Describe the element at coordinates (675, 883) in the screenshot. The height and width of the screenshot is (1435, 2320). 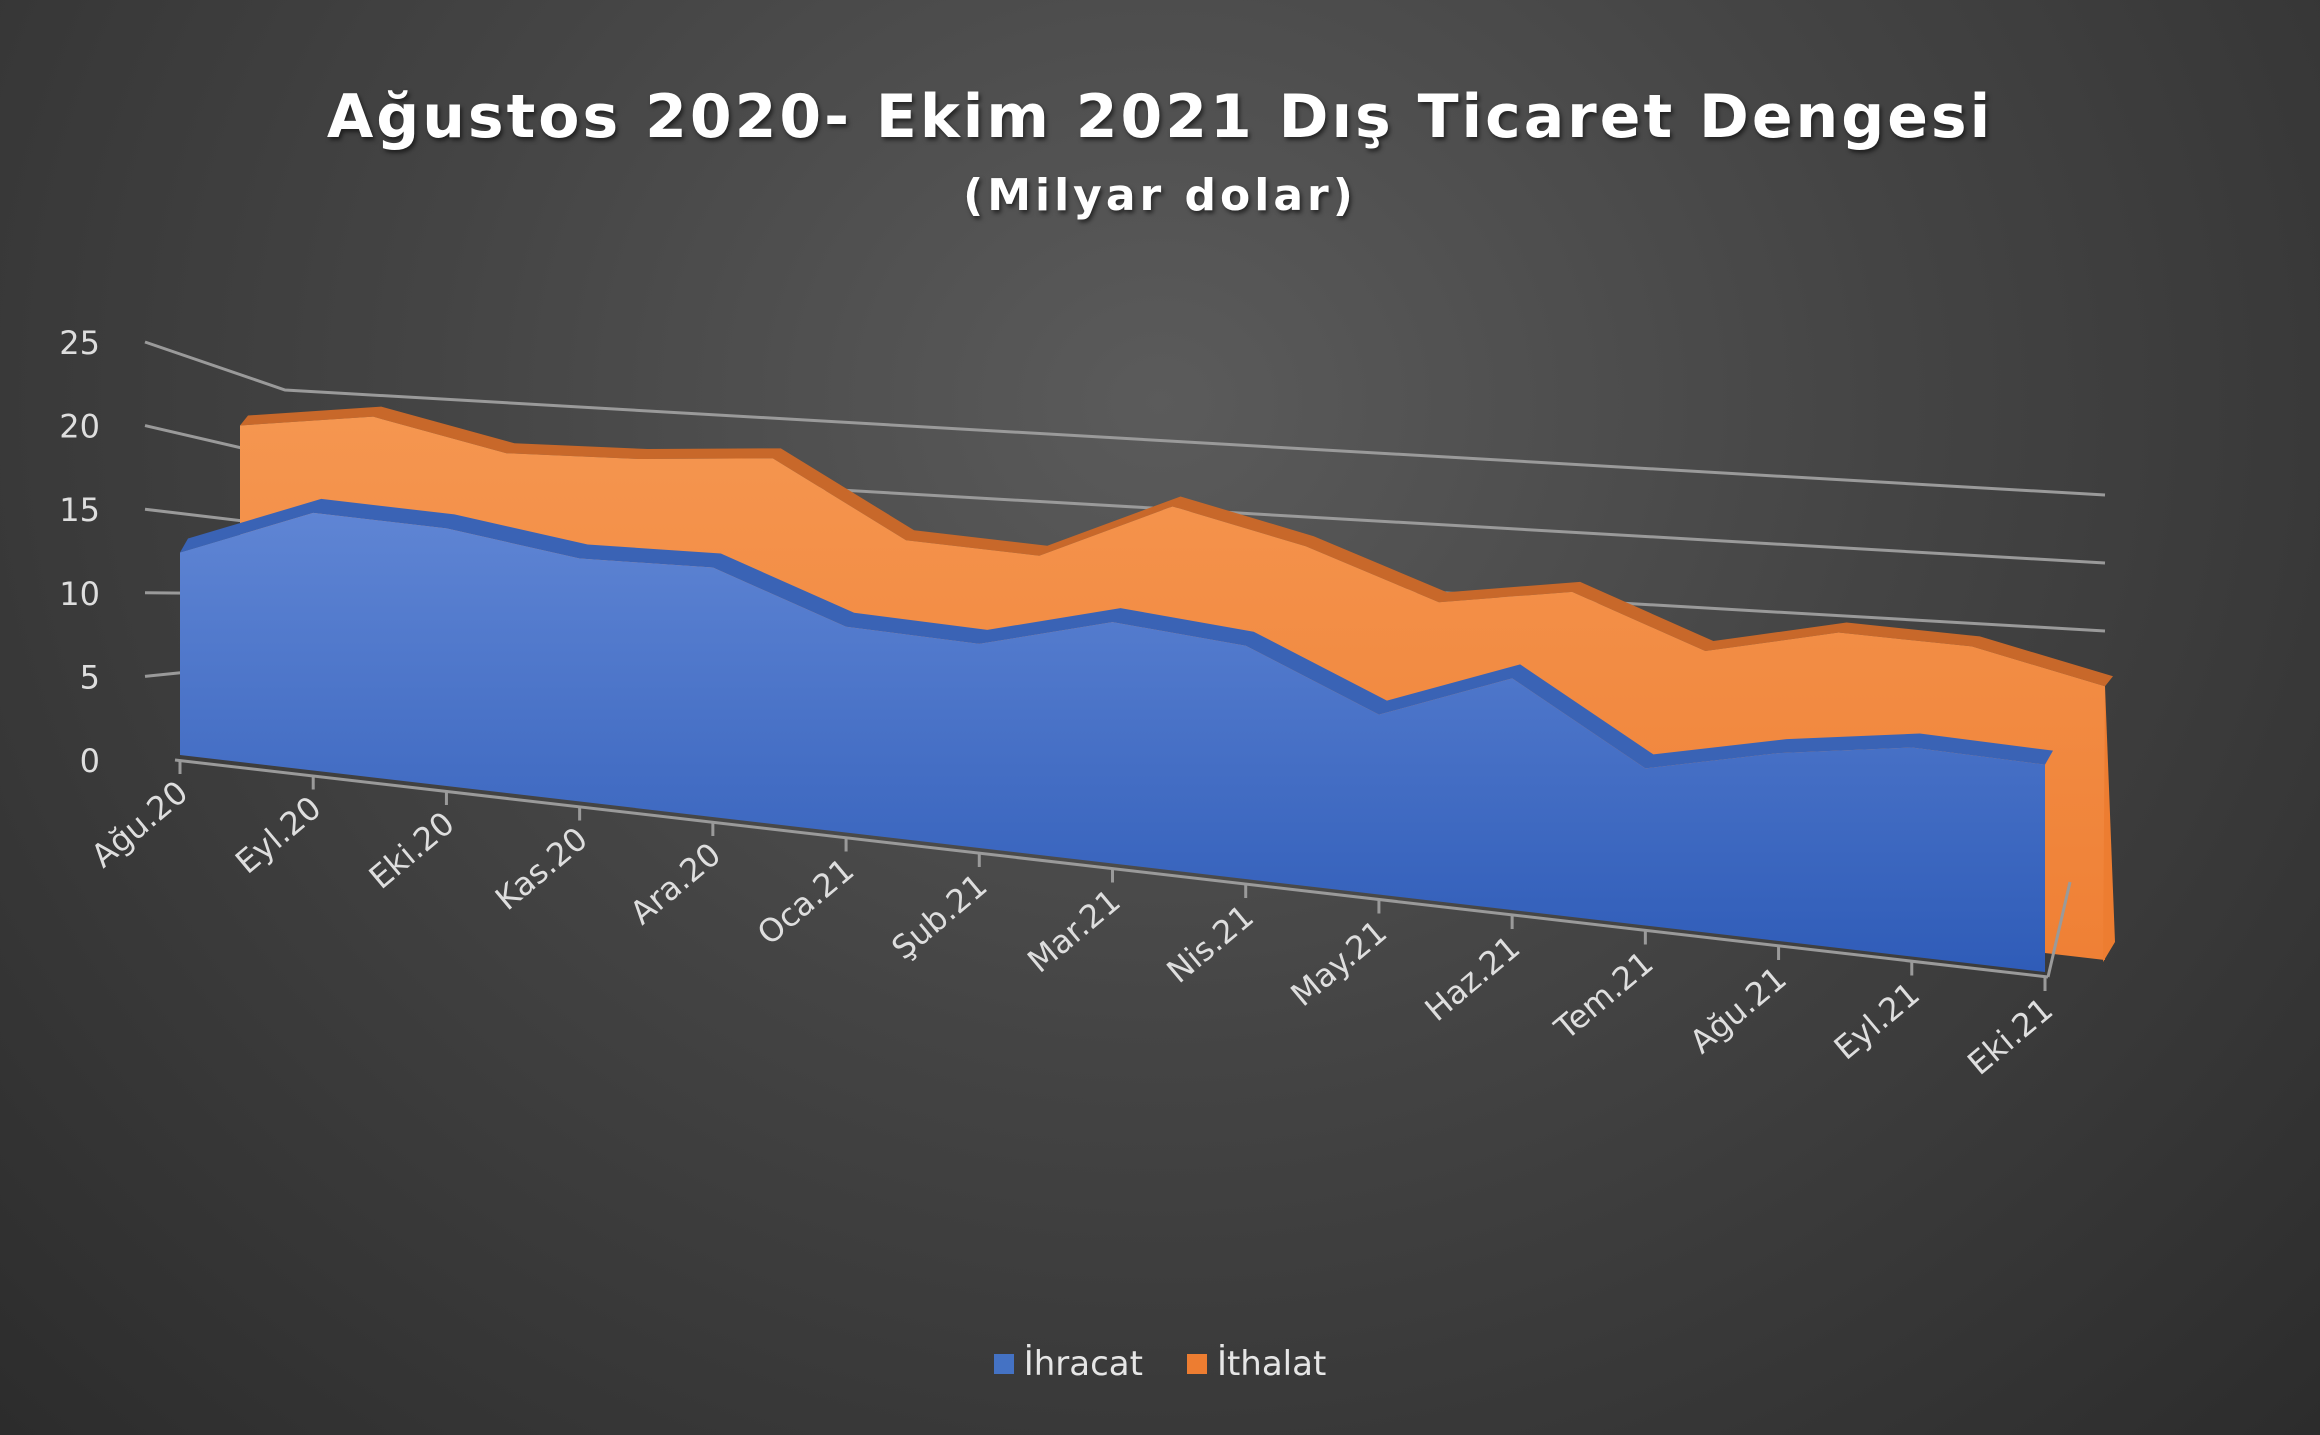
I see `x-tick-label: Ara.20` at that location.